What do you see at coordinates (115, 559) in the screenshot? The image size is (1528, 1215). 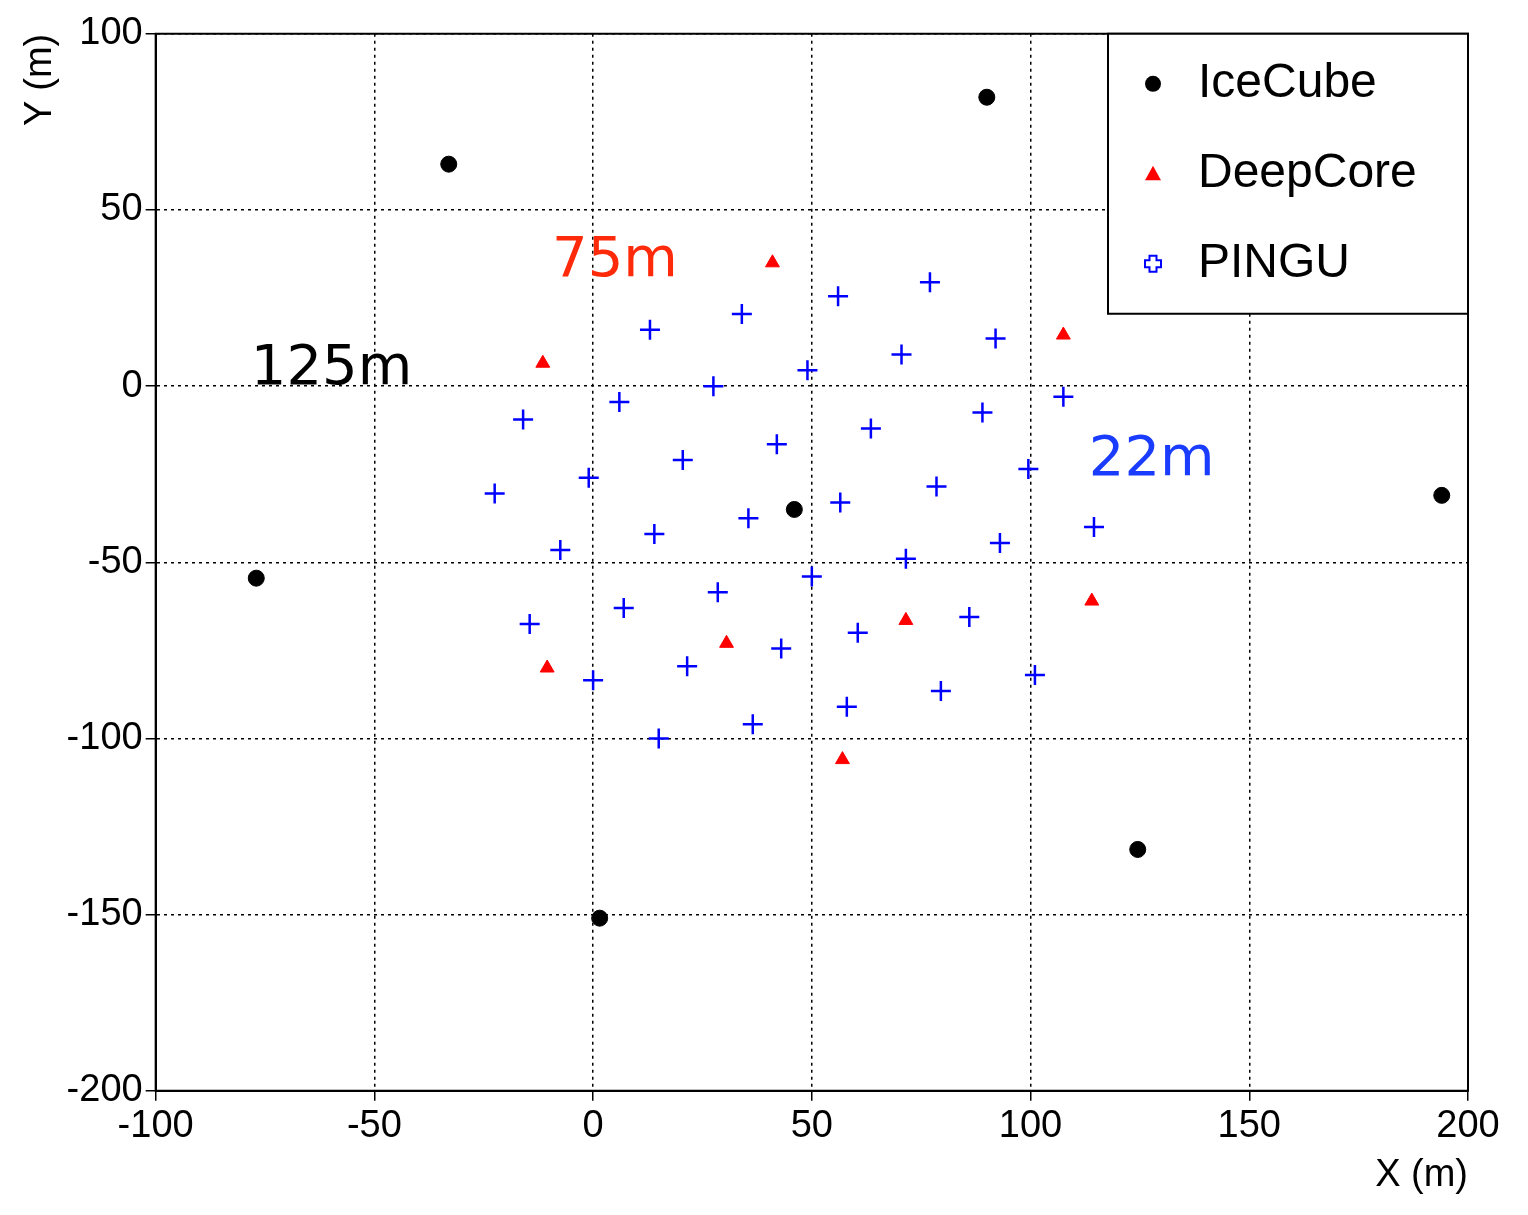 I see `y-tick-label: -50` at bounding box center [115, 559].